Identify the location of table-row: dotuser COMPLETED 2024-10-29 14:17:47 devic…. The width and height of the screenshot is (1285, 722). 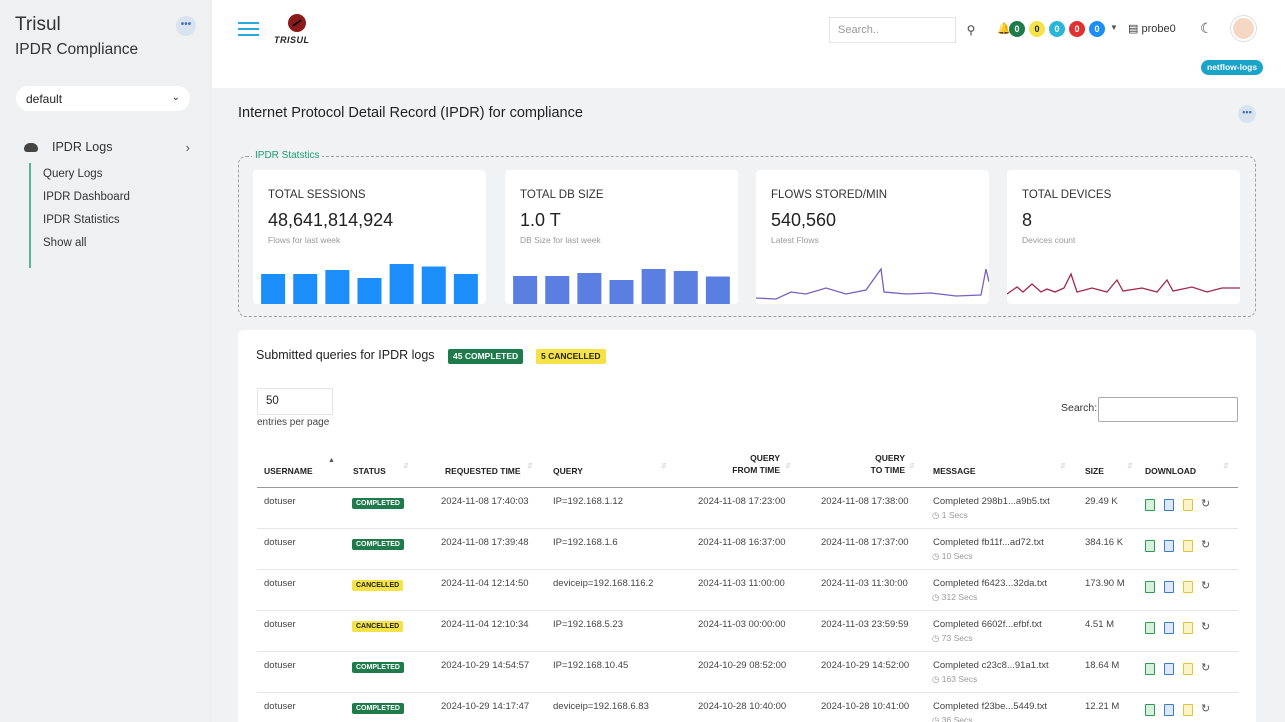
(747, 707).